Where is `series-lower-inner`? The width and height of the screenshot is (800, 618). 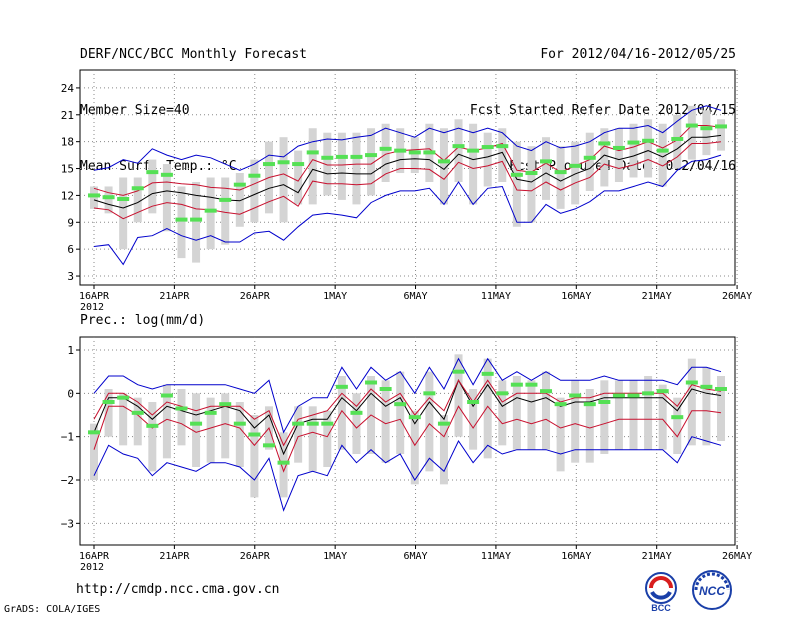
series-lower-inner is located at coordinates (407, 180).